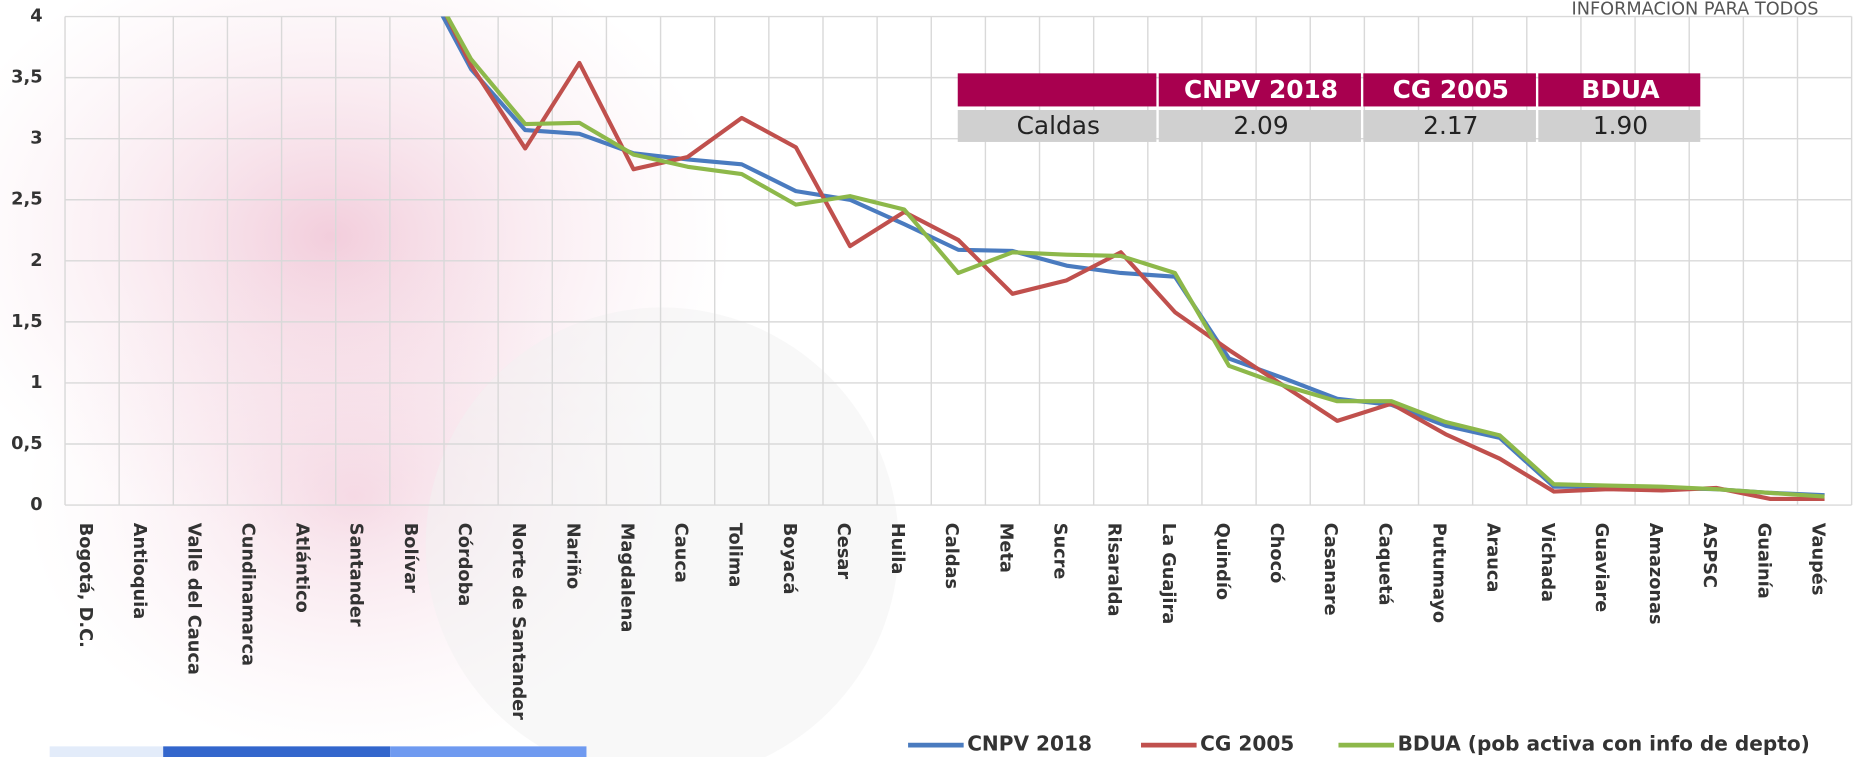 The height and width of the screenshot is (757, 1854). Describe the element at coordinates (26, 322) in the screenshot. I see `y-tick-label: 1,5` at that location.